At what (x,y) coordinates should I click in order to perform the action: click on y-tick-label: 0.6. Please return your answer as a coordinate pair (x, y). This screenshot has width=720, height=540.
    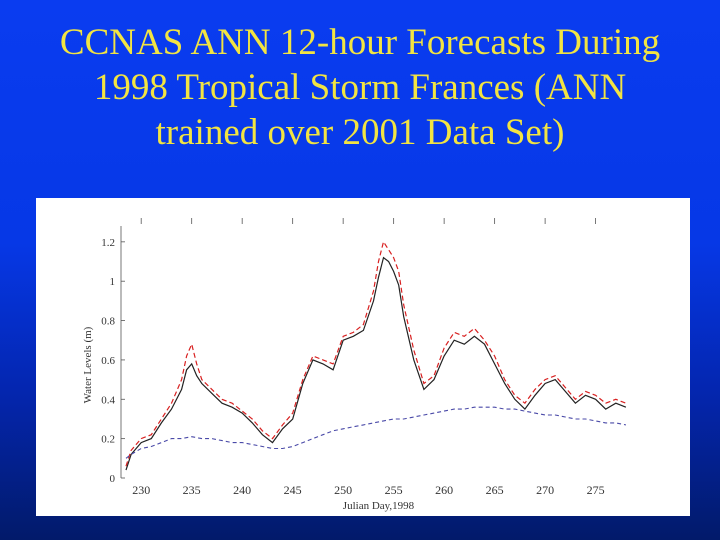
    Looking at the image, I should click on (108, 361).